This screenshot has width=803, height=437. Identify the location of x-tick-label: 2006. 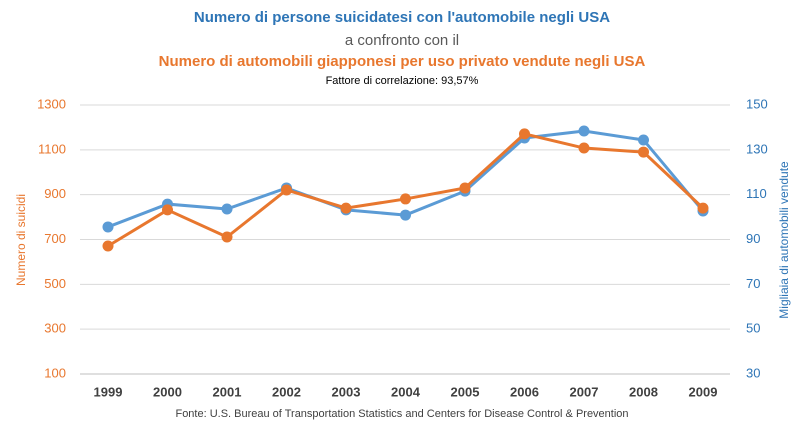
(524, 391).